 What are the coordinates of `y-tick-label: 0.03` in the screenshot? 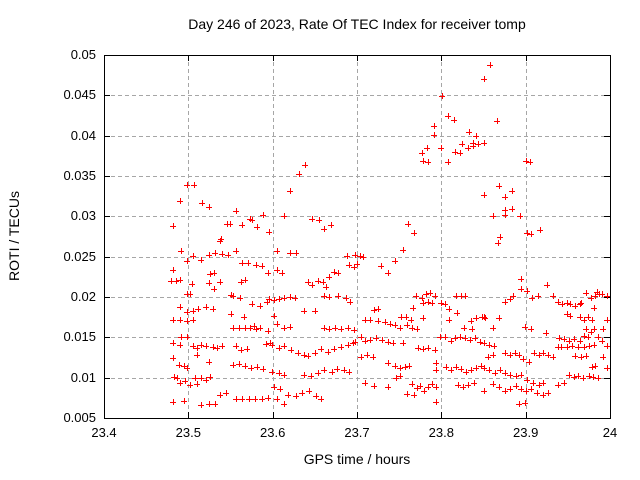 It's located at (83, 216).